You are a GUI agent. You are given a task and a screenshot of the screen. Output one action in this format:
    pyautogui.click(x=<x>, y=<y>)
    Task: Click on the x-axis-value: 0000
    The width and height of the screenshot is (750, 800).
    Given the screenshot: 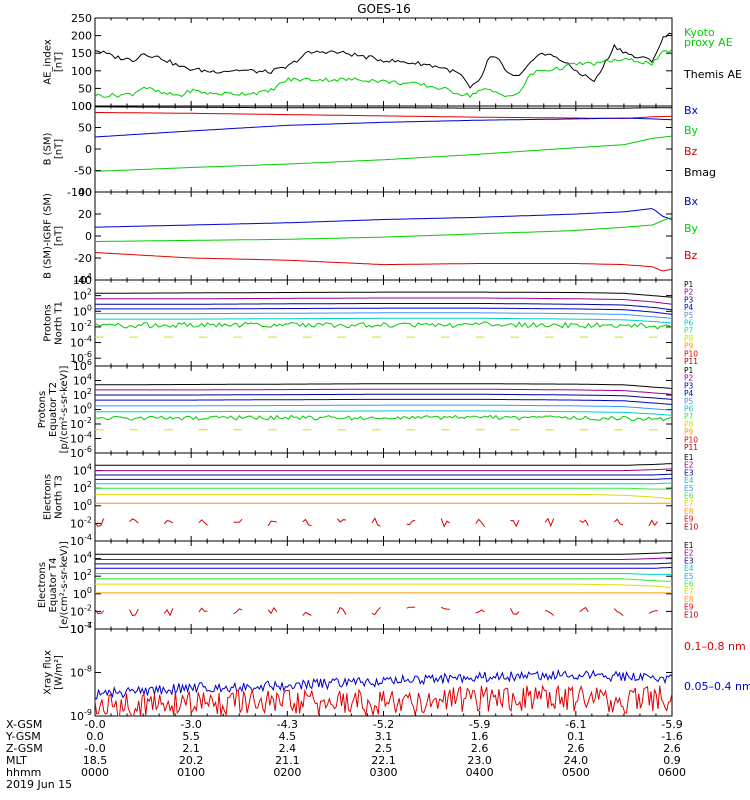 What is the action you would take?
    pyautogui.click(x=95, y=772)
    